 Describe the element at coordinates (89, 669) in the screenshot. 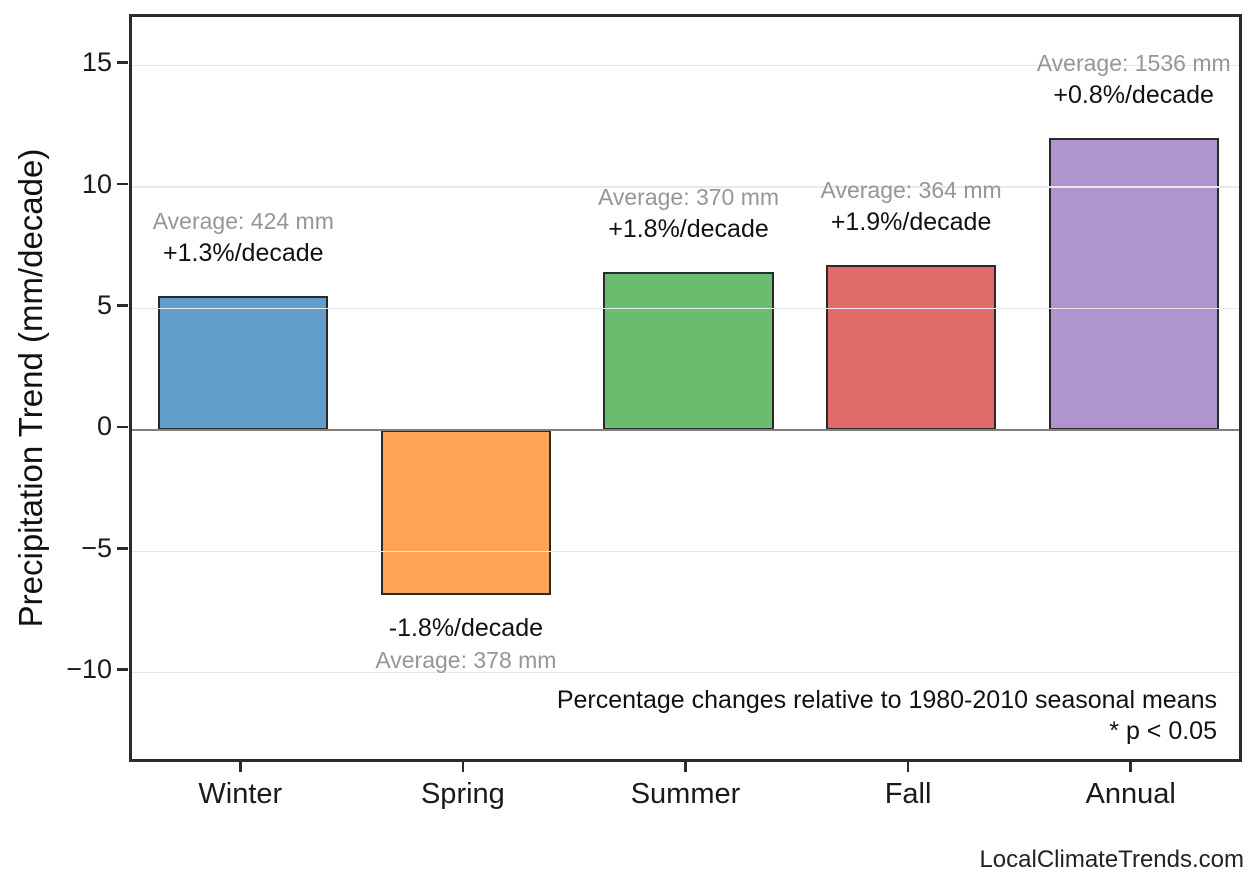

I see `y-tick-label: −10` at that location.